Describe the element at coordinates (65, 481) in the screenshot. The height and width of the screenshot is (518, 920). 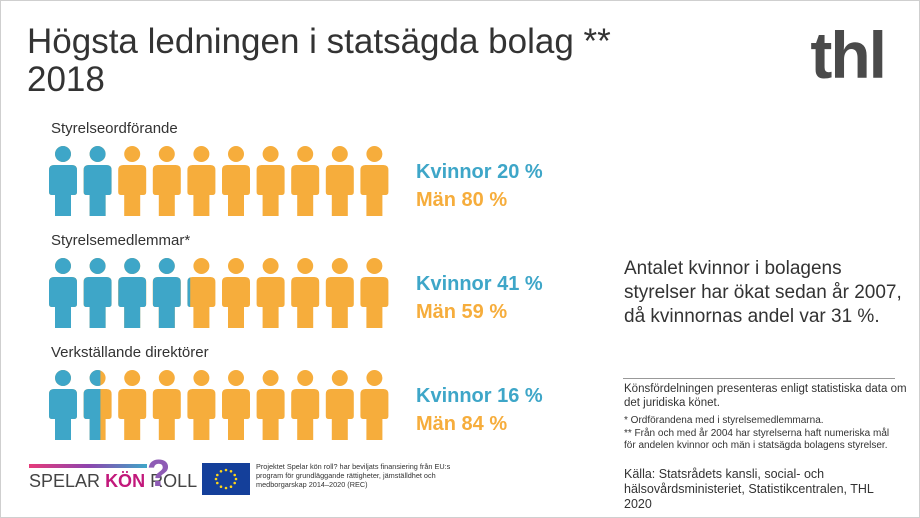
I see `logo-word: SPELAR` at that location.